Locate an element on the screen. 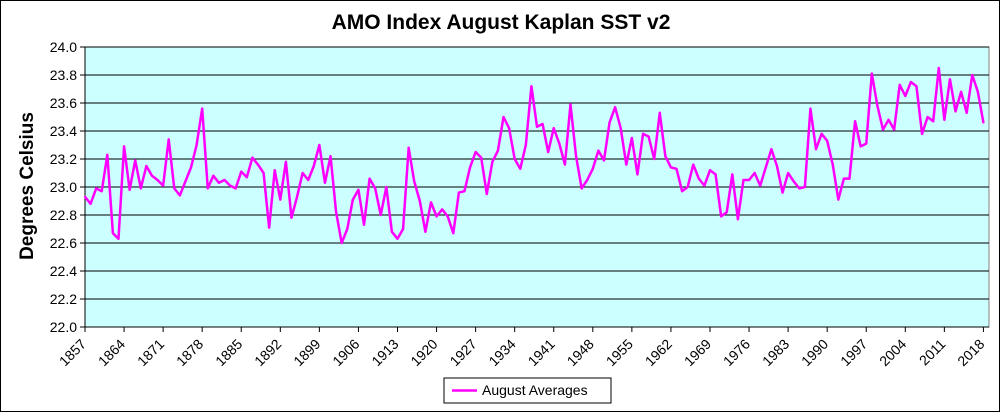  x-tick-label: 1857 is located at coordinates (72, 352).